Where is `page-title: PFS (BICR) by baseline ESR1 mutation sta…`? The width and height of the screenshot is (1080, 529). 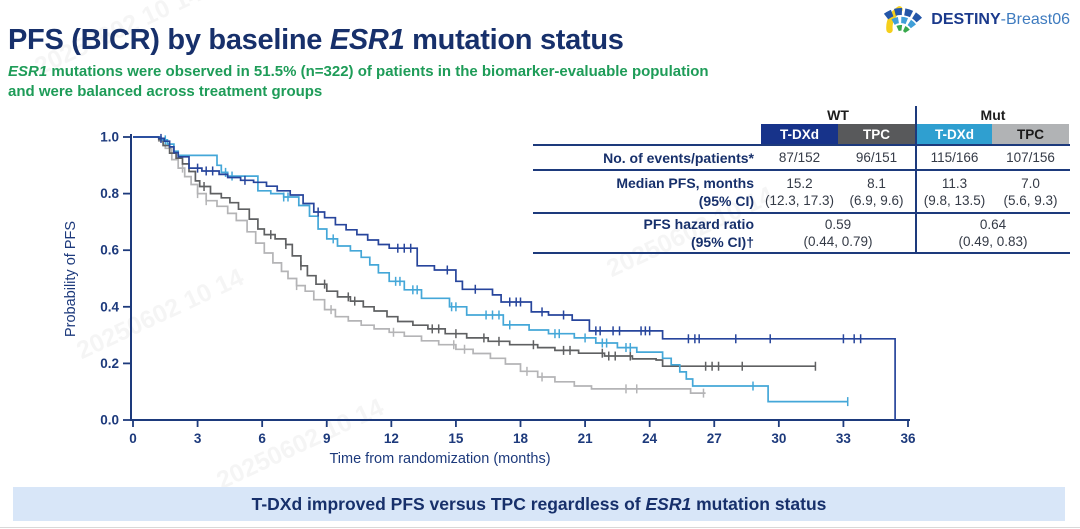 page-title: PFS (BICR) by baseline ESR1 mutation sta… is located at coordinates (316, 40).